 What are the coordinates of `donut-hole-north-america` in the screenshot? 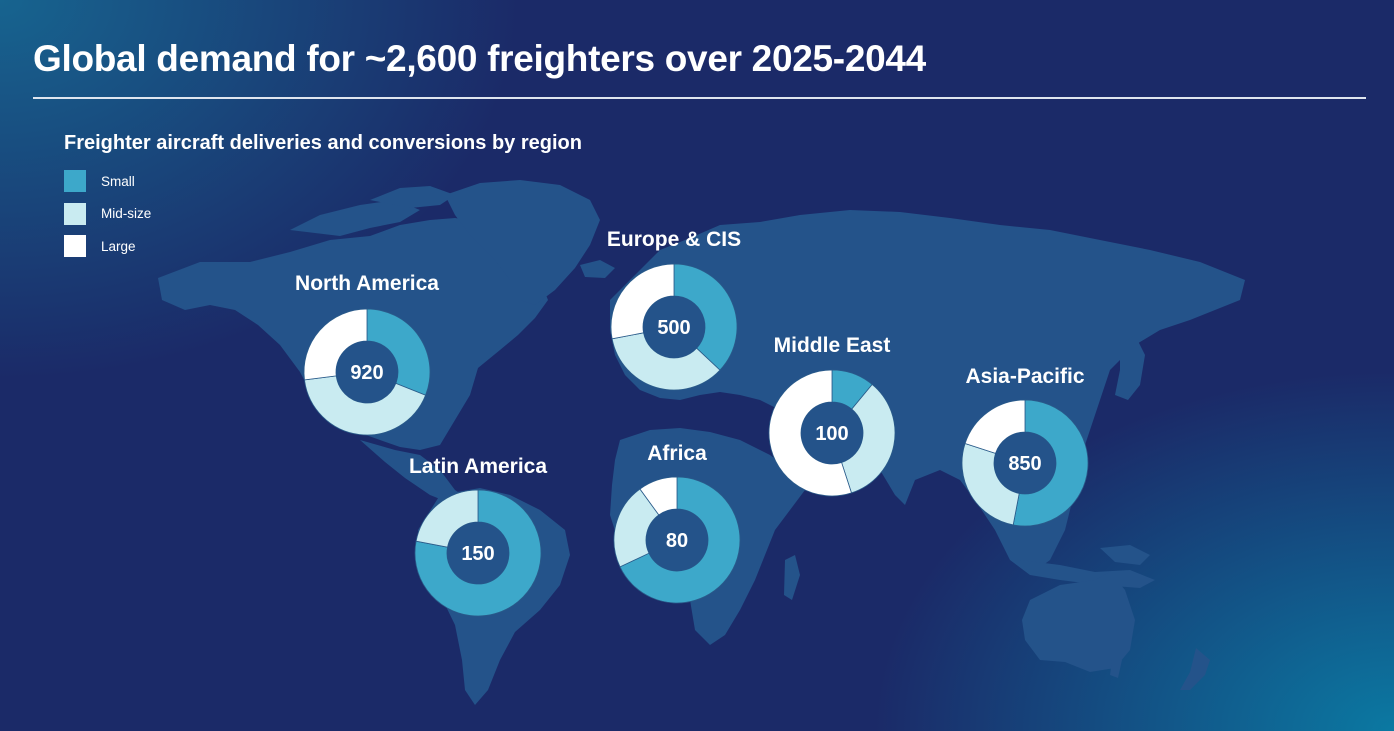 It's located at (367, 372).